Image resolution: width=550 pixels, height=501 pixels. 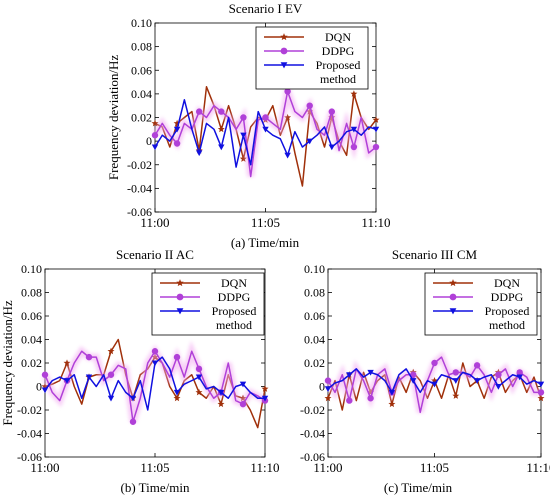 I want to click on y-tick-label: 0, so click(x=149, y=141).